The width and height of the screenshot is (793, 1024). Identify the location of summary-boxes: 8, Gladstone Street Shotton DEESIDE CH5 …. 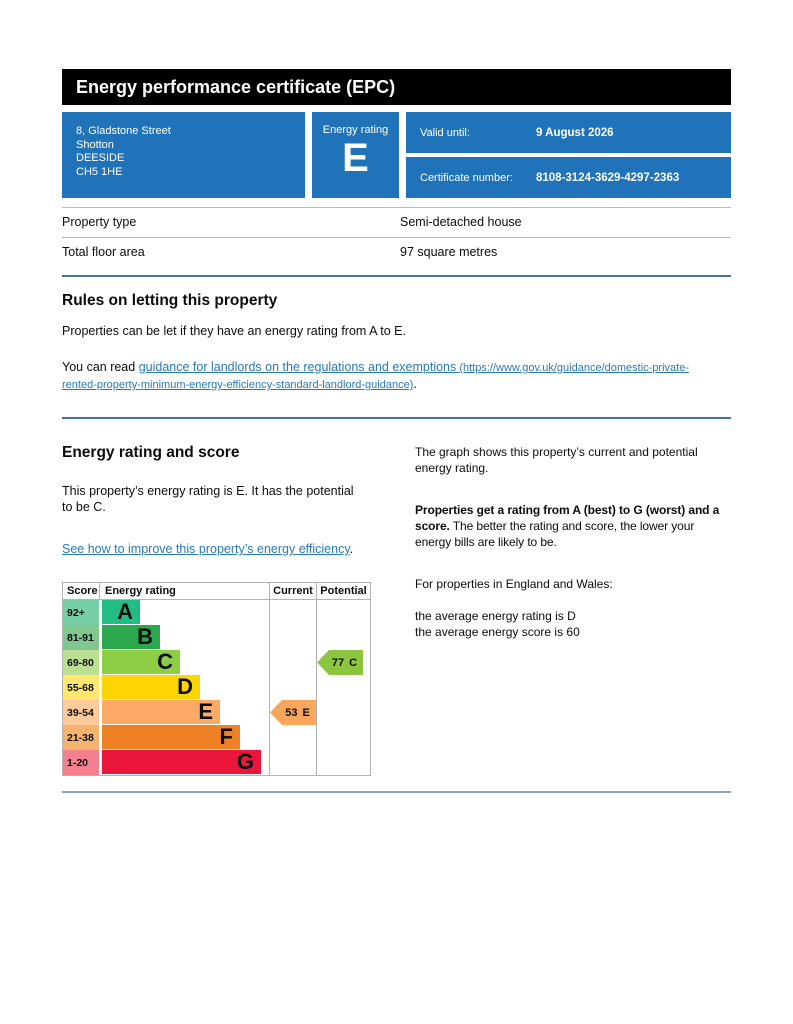
(396, 155).